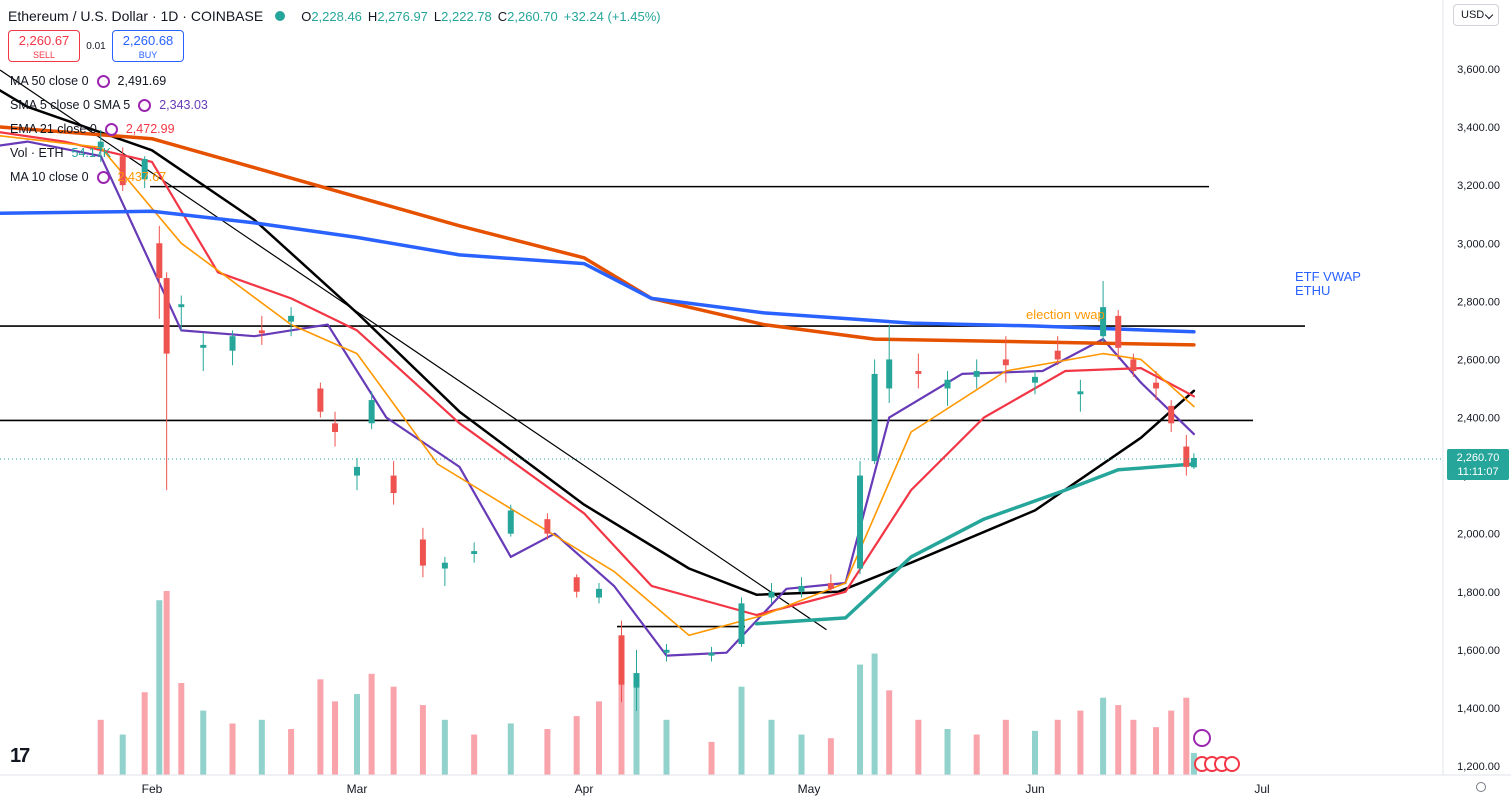  What do you see at coordinates (142, 81) in the screenshot?
I see `indicator-value: 2,491.69` at bounding box center [142, 81].